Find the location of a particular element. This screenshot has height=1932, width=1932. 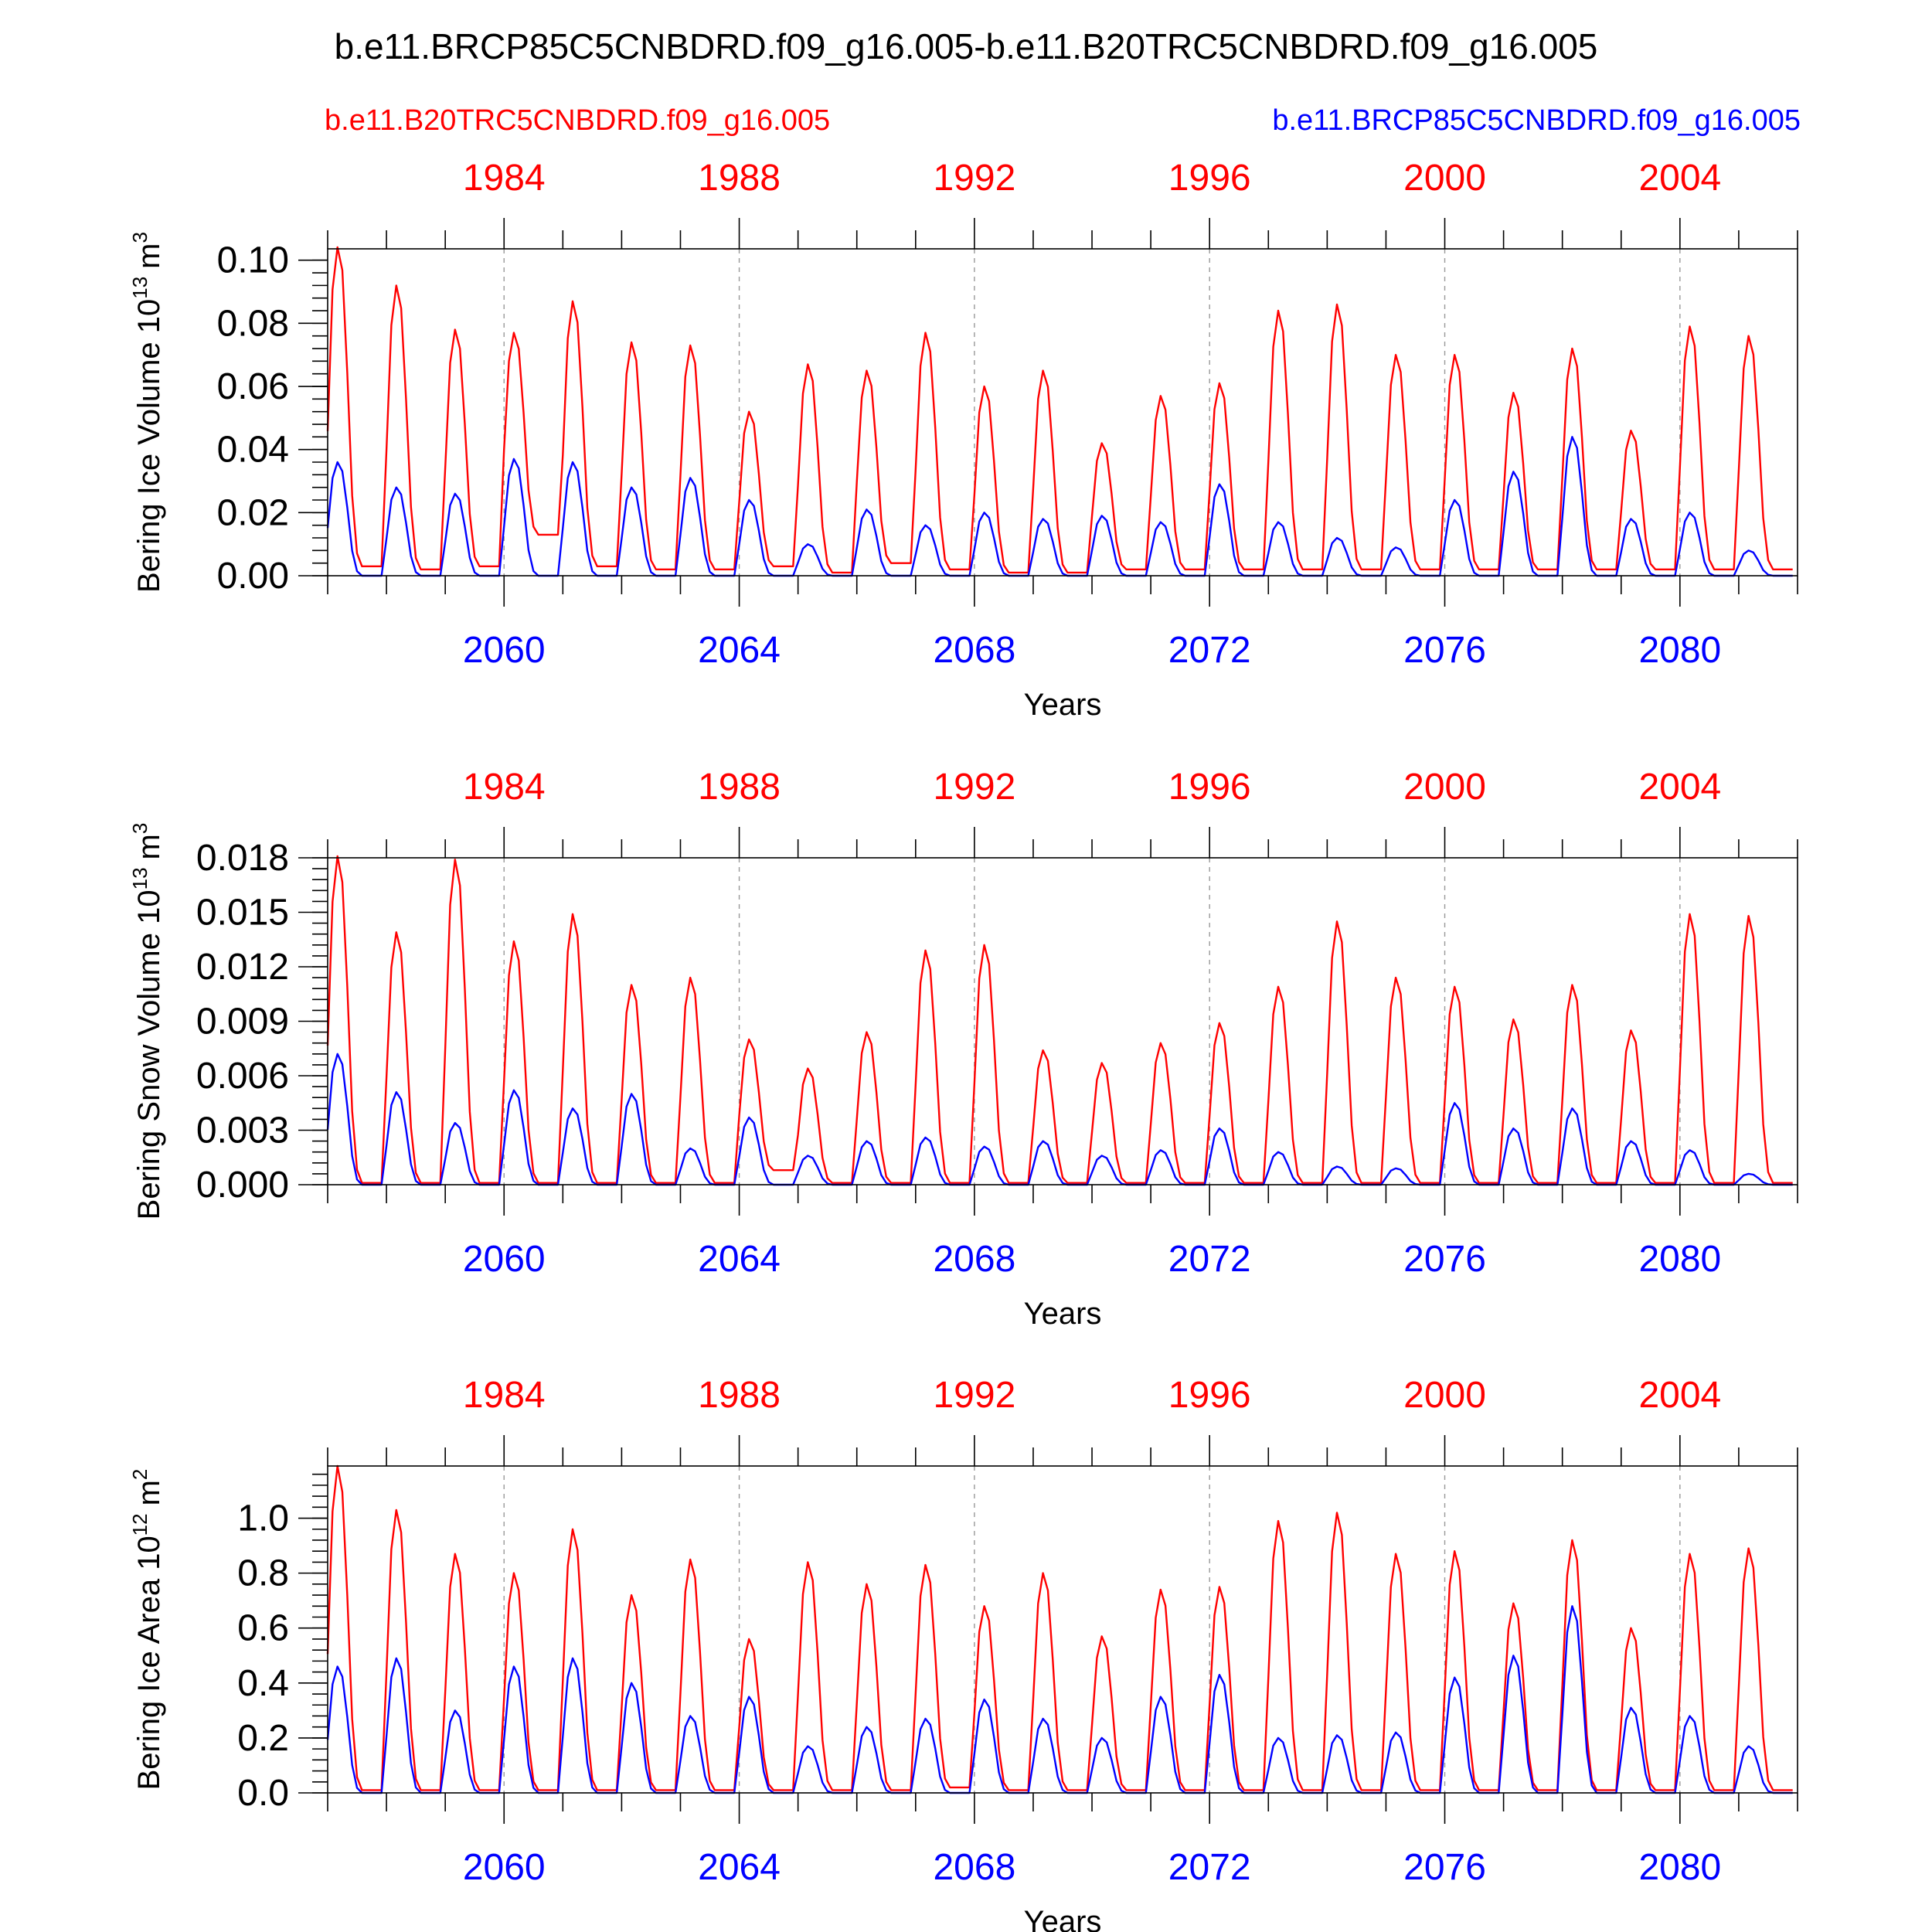

y-tick-label: 0.003 is located at coordinates (243, 1131).